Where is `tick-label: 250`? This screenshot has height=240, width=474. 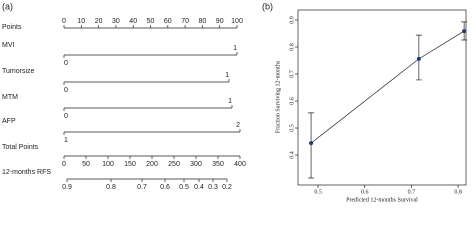 tick-label: 250 is located at coordinates (174, 164).